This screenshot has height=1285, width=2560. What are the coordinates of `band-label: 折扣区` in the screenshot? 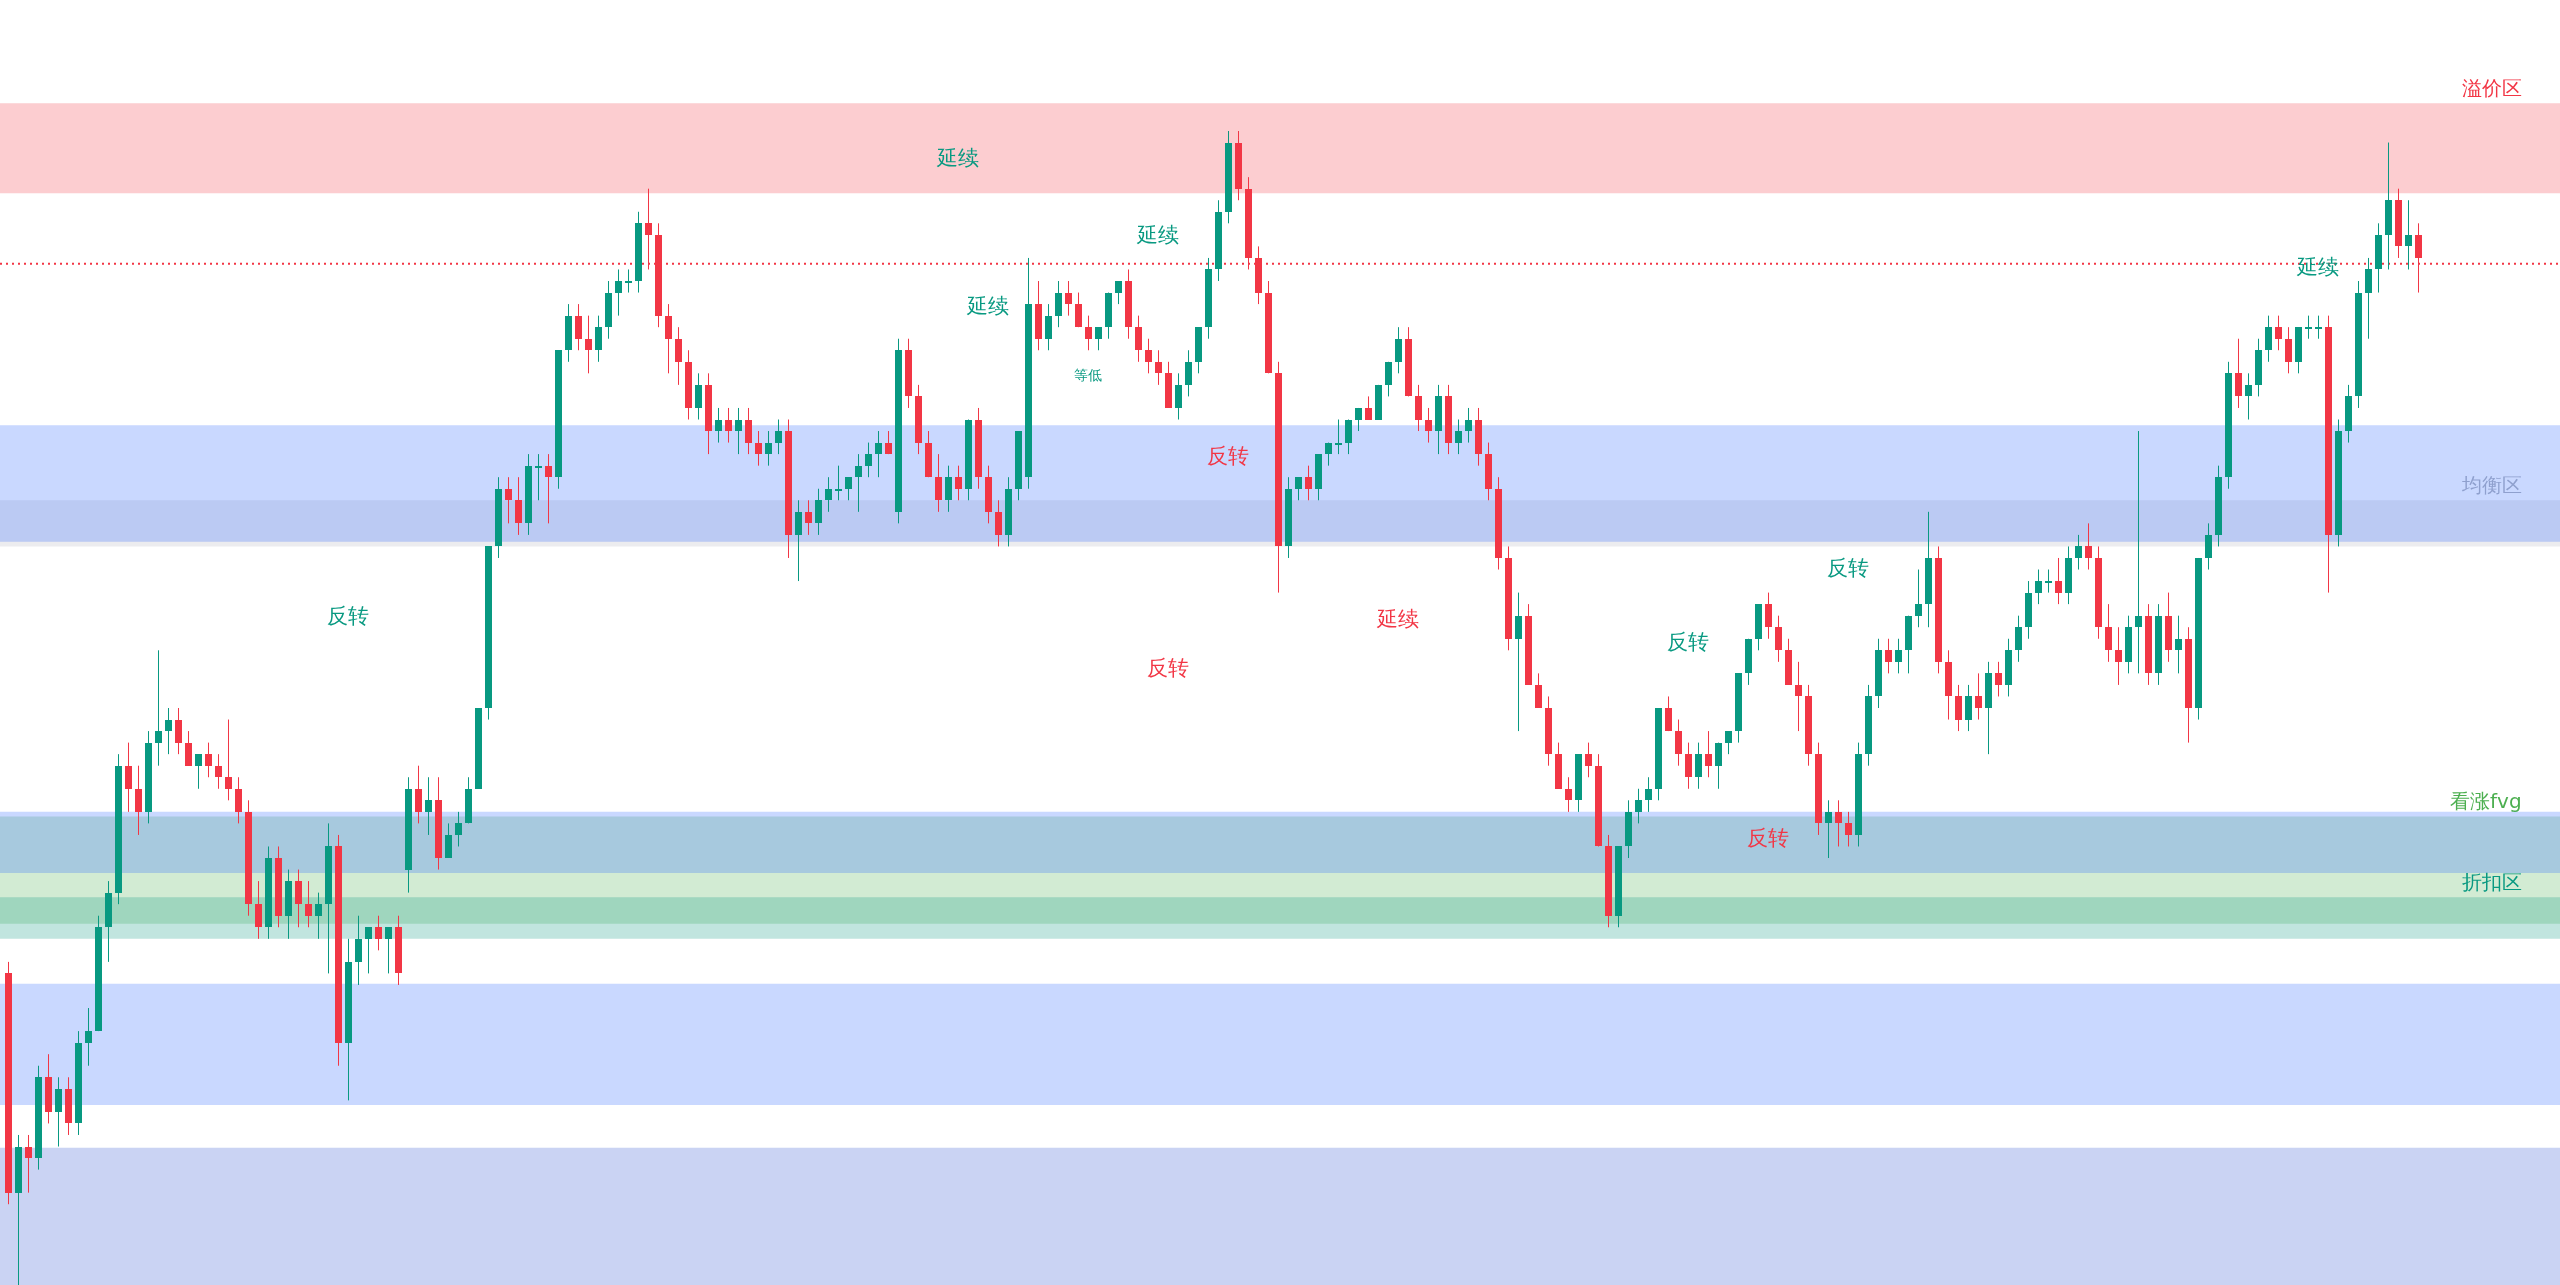 It's located at (2491, 882).